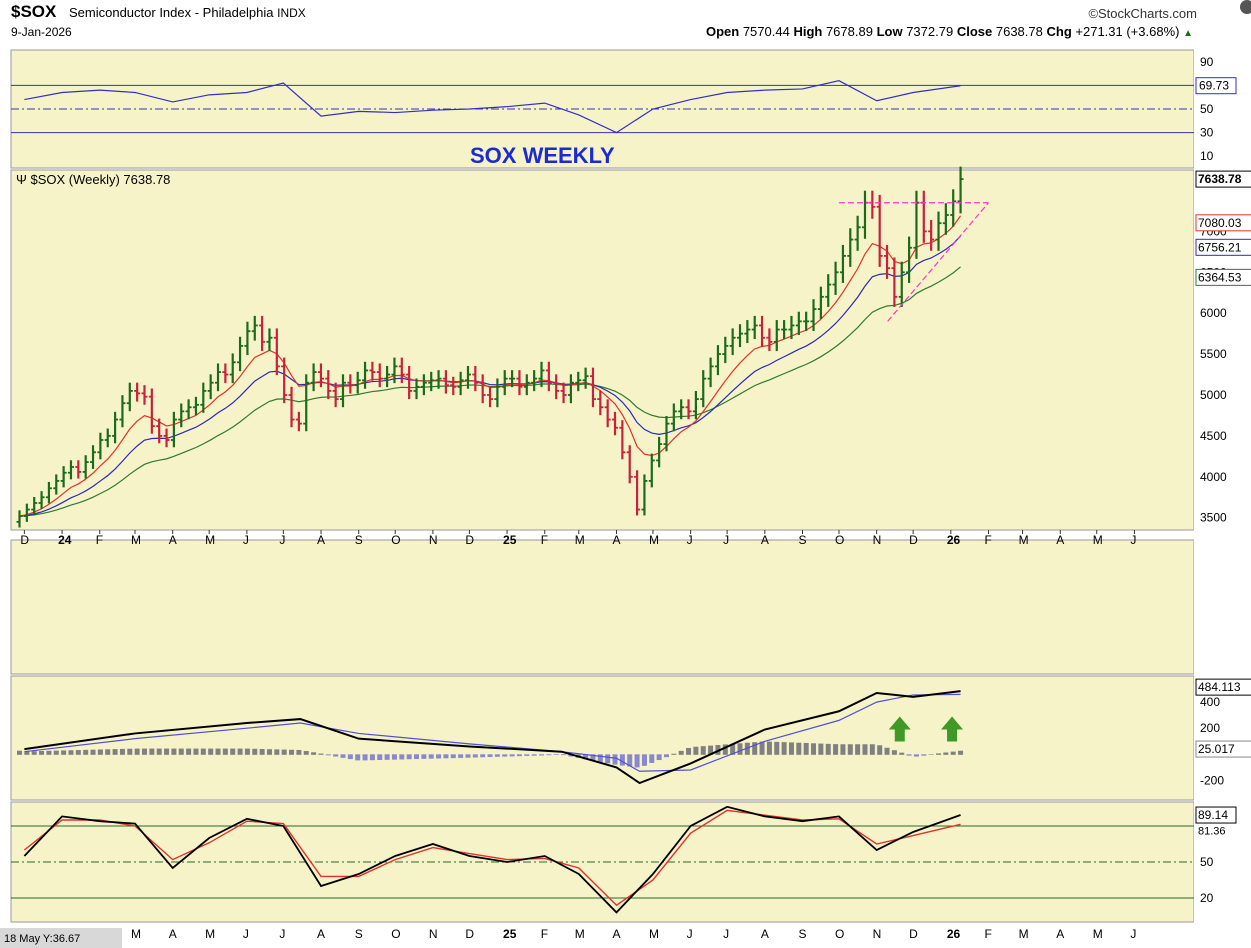  Describe the element at coordinates (1213, 815) in the screenshot. I see `stochastic-k-label: 89.14` at that location.